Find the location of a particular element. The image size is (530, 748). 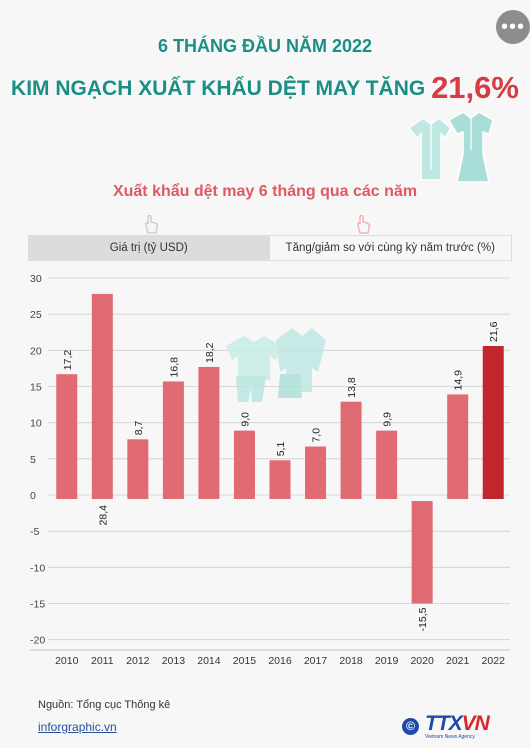

header-subtitle: 6 THÁNG ĐẦU NĂM 2022 is located at coordinates (265, 46).